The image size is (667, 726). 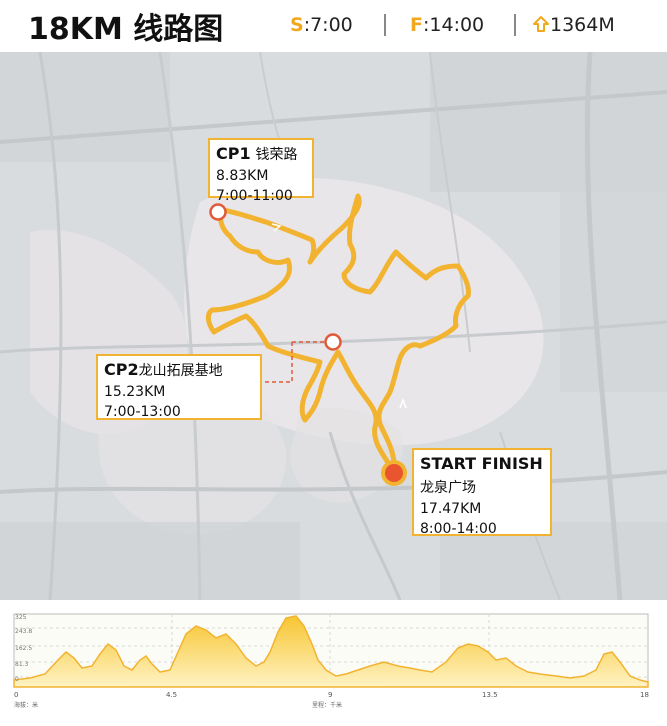 I want to click on start-time: S:7:00, so click(x=321, y=25).